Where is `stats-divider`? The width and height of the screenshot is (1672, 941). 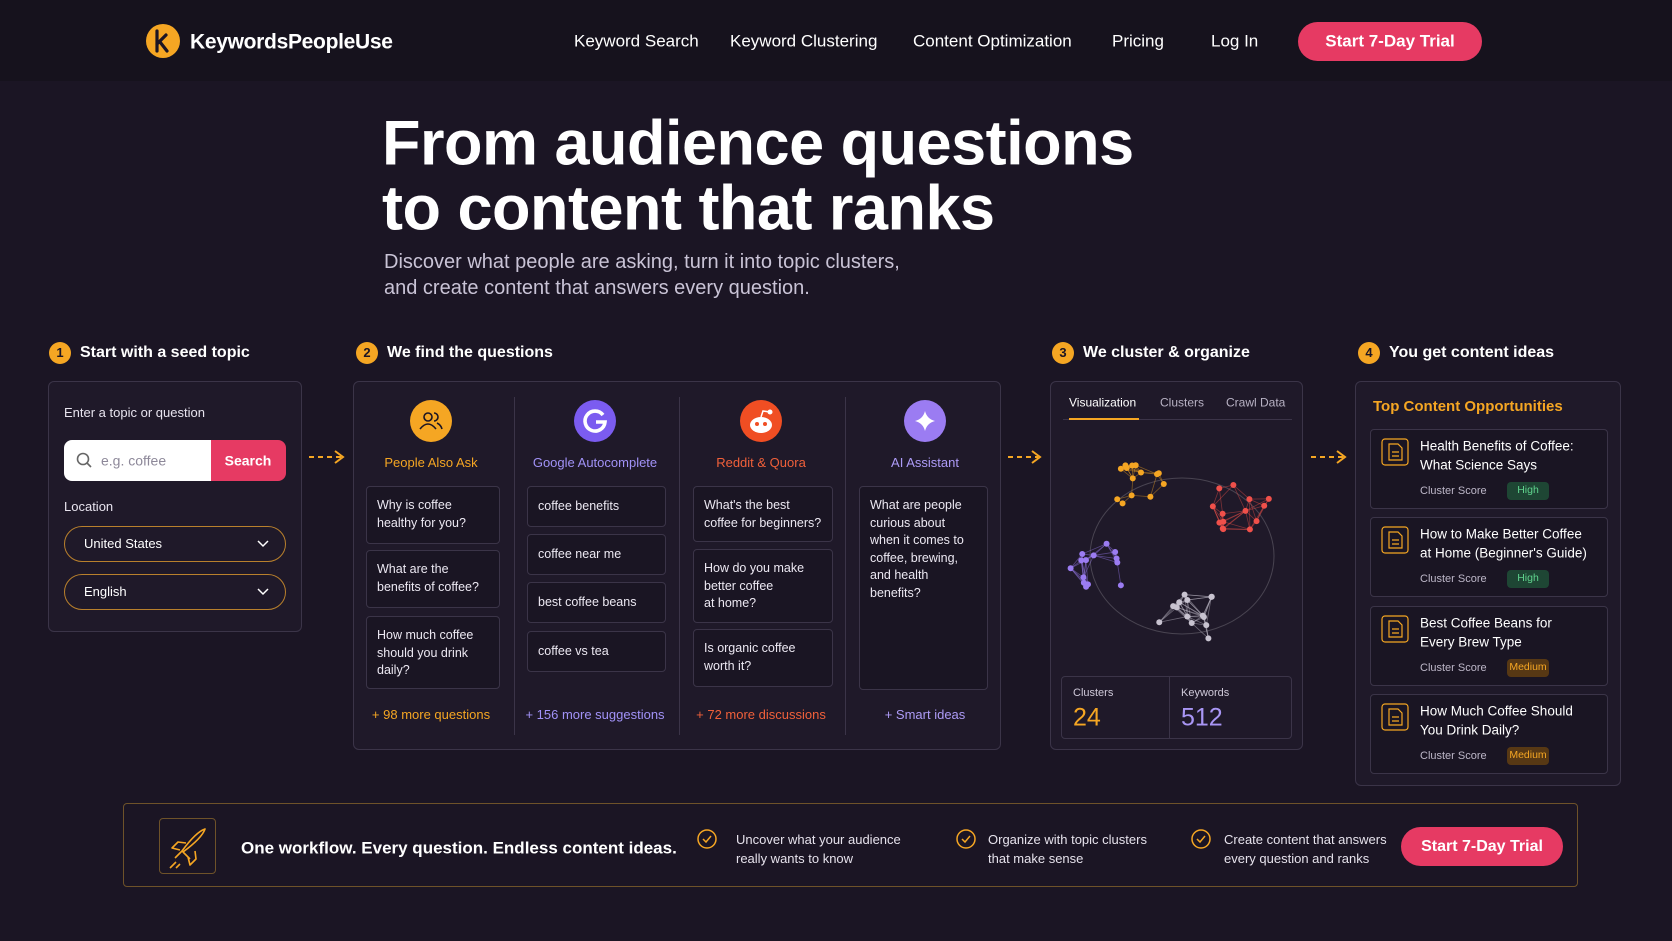 stats-divider is located at coordinates (1169, 707).